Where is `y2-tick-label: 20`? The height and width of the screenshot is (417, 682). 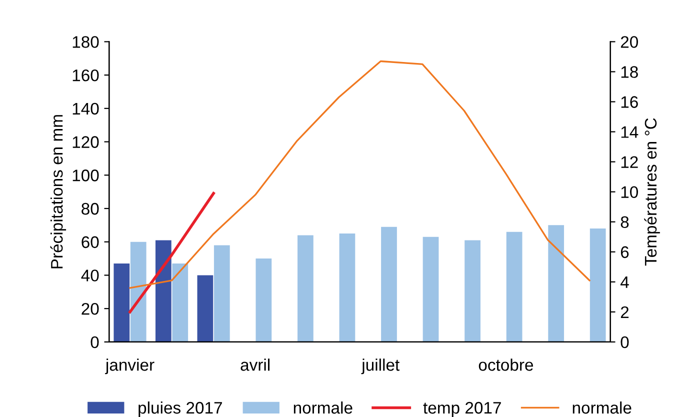 y2-tick-label: 20 is located at coordinates (629, 42).